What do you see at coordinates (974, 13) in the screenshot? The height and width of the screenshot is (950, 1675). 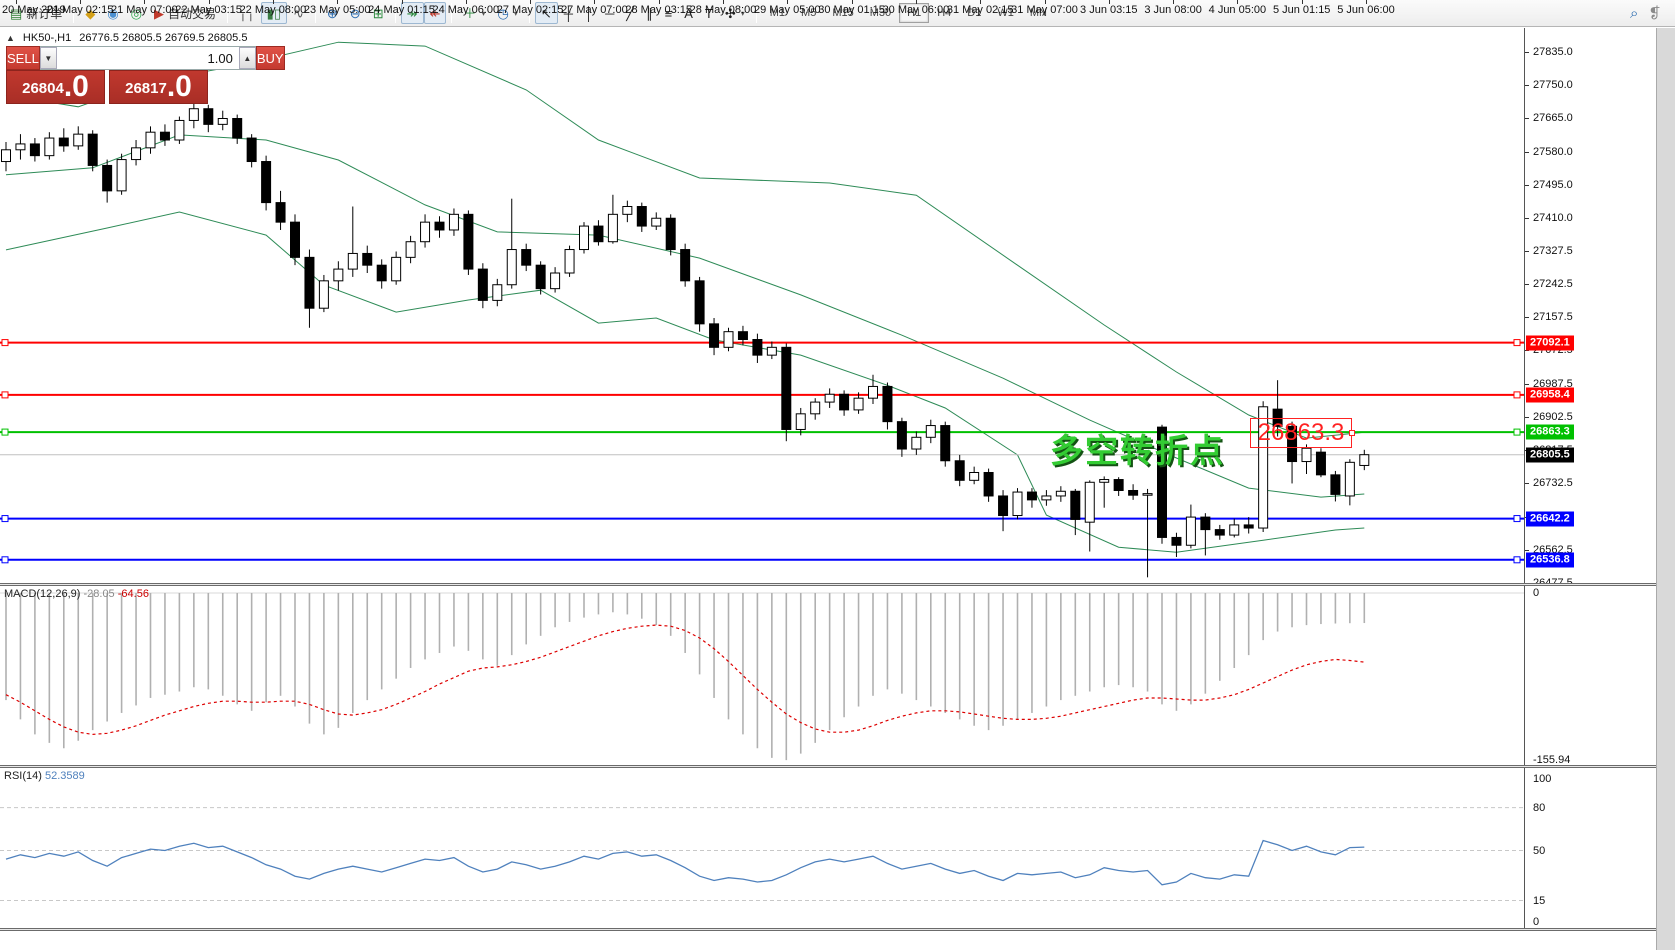 I see `tf-d1: D1` at bounding box center [974, 13].